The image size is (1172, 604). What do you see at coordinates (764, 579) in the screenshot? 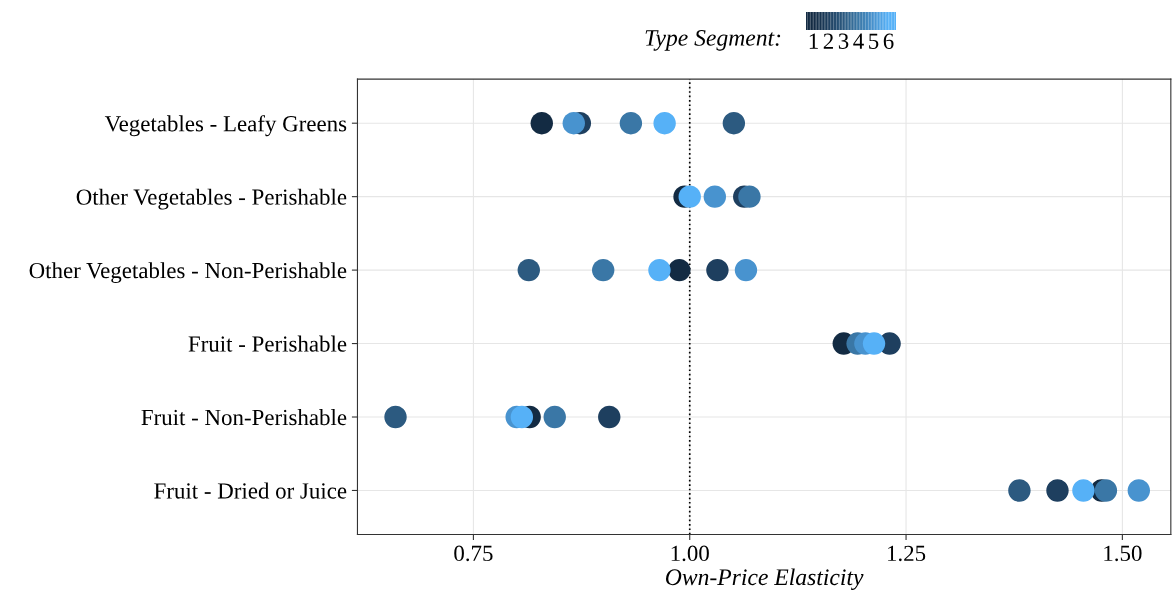
I see `x-axis-title: Own-Price Elasticity` at bounding box center [764, 579].